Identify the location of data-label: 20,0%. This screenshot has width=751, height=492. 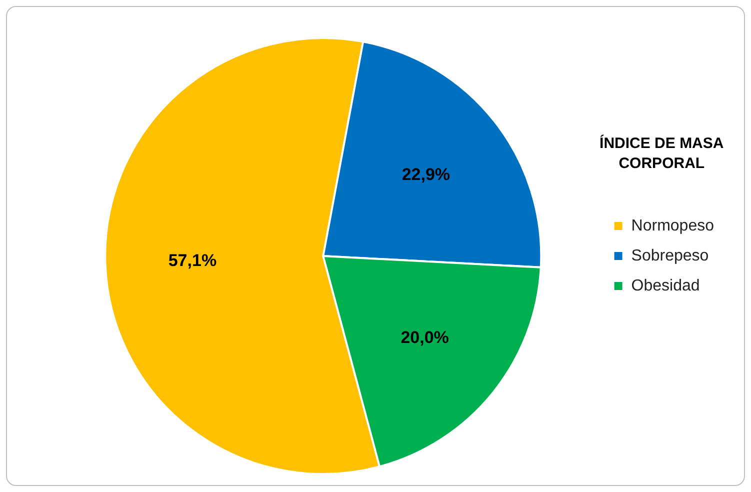
(424, 338).